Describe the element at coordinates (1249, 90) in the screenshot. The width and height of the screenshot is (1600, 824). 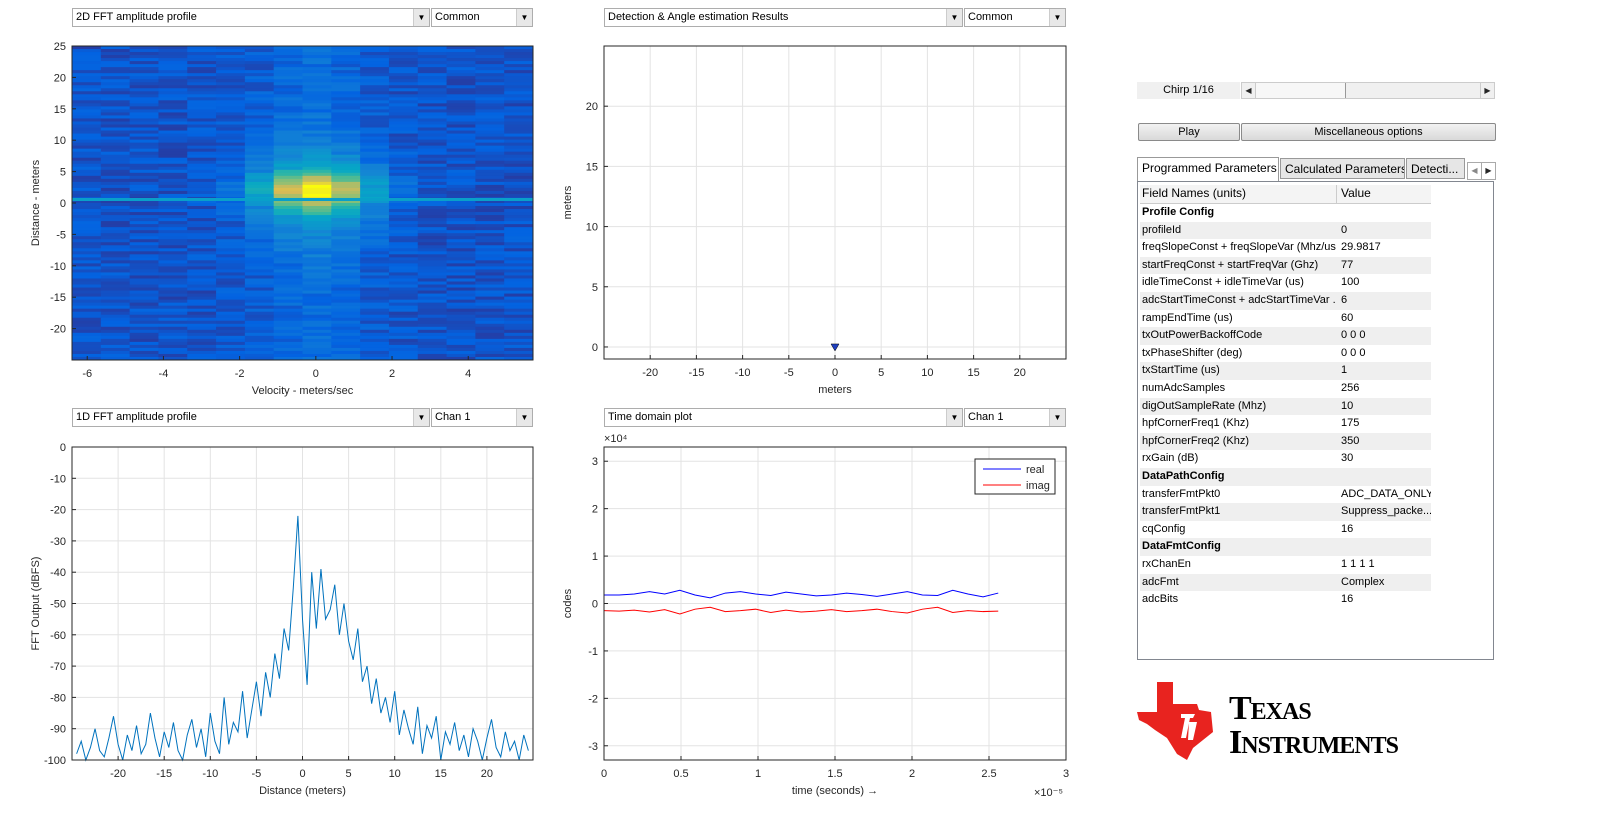
I see `chevron-left-icon: ◀` at that location.